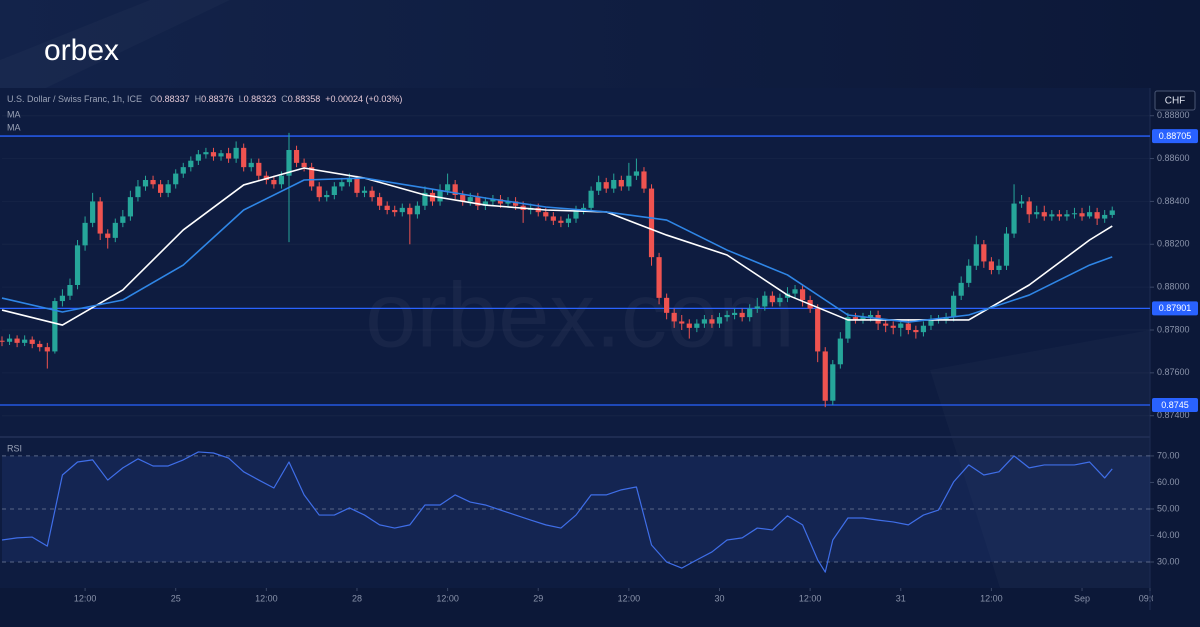  Describe the element at coordinates (1168, 508) in the screenshot. I see `y-tick-label: 50.00` at that location.